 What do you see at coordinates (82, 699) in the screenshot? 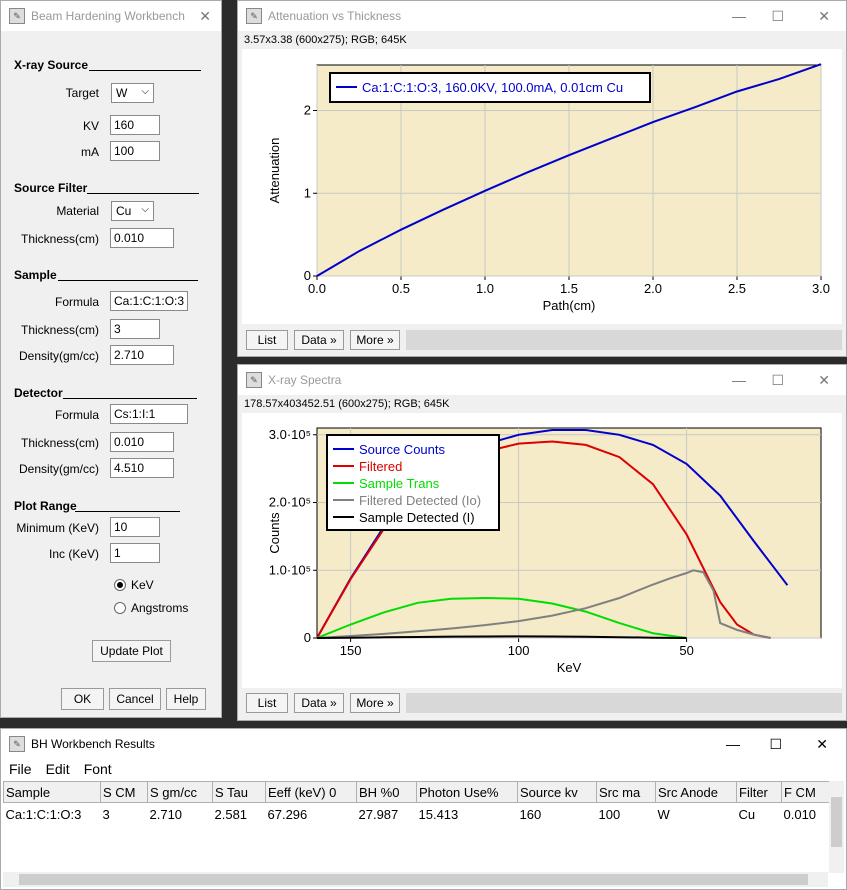
I see `ok-button: OK` at bounding box center [82, 699].